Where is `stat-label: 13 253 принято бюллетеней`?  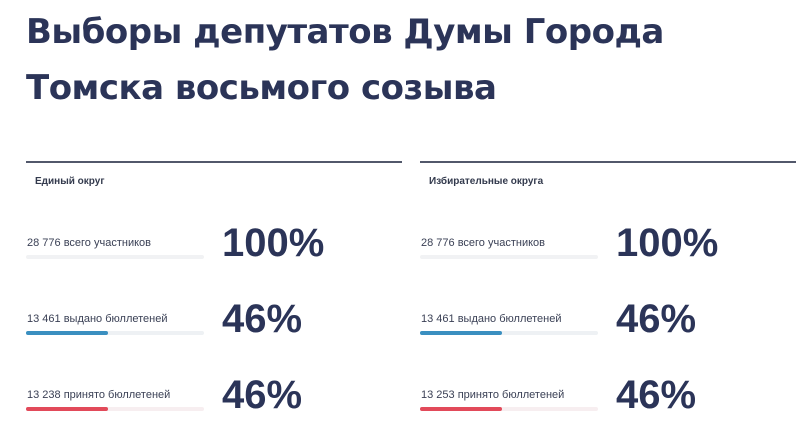 stat-label: 13 253 принято бюллетеней is located at coordinates (493, 395).